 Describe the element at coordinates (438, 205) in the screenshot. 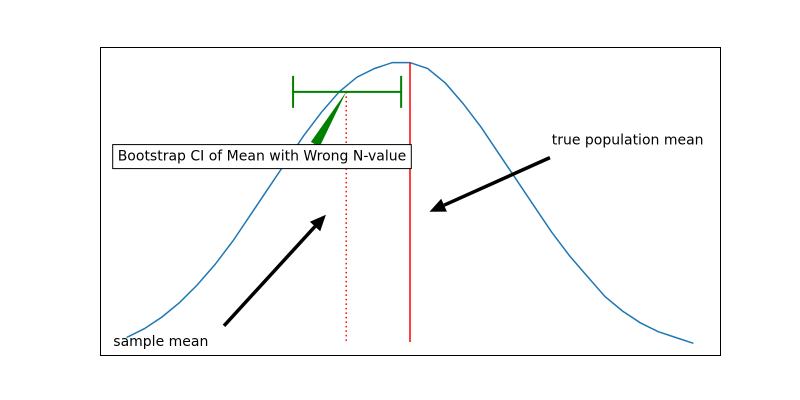

I see `true-mean-label-arrow-head` at that location.